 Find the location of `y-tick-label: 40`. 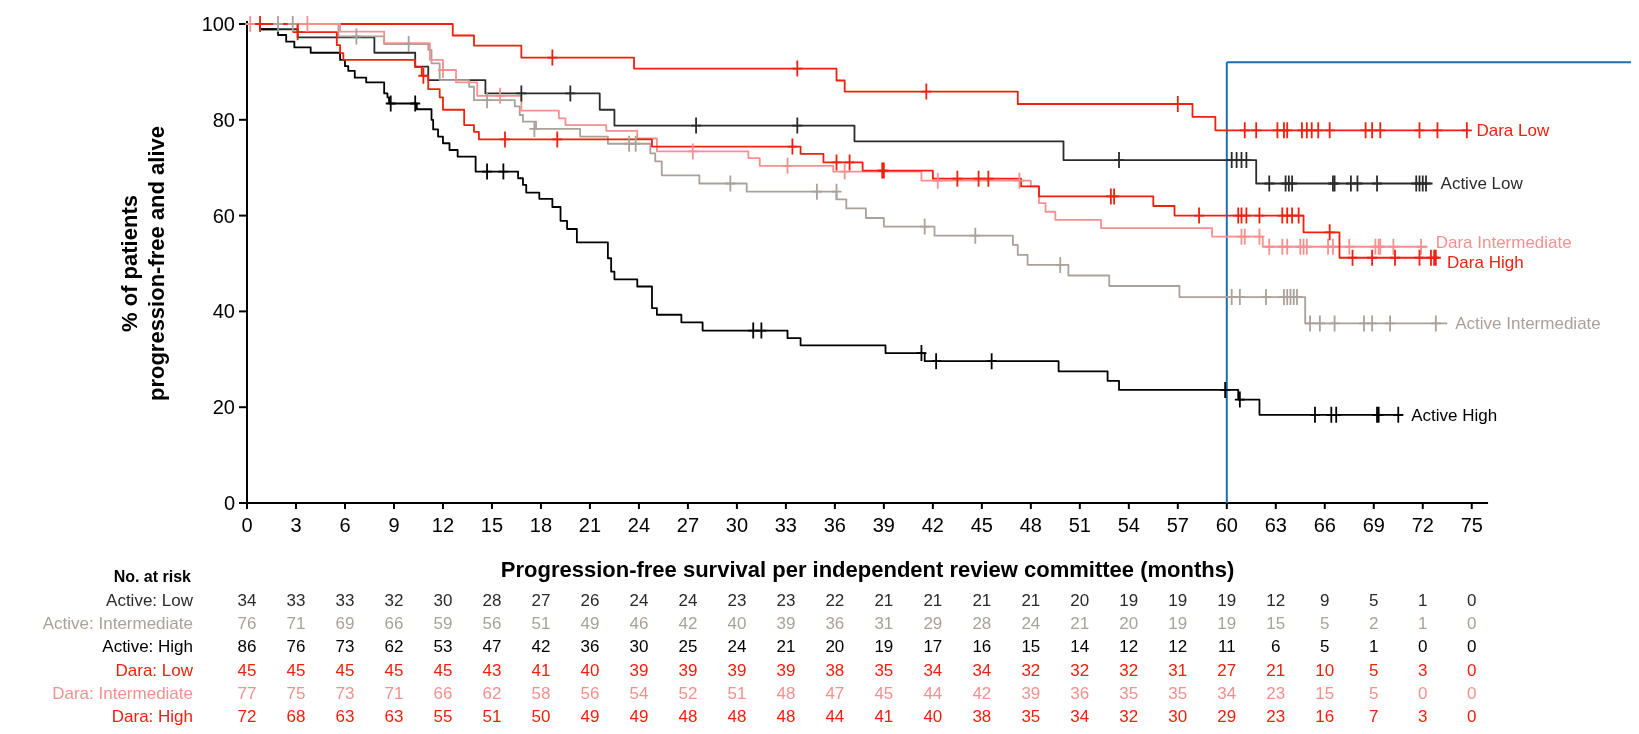

y-tick-label: 40 is located at coordinates (223, 311).